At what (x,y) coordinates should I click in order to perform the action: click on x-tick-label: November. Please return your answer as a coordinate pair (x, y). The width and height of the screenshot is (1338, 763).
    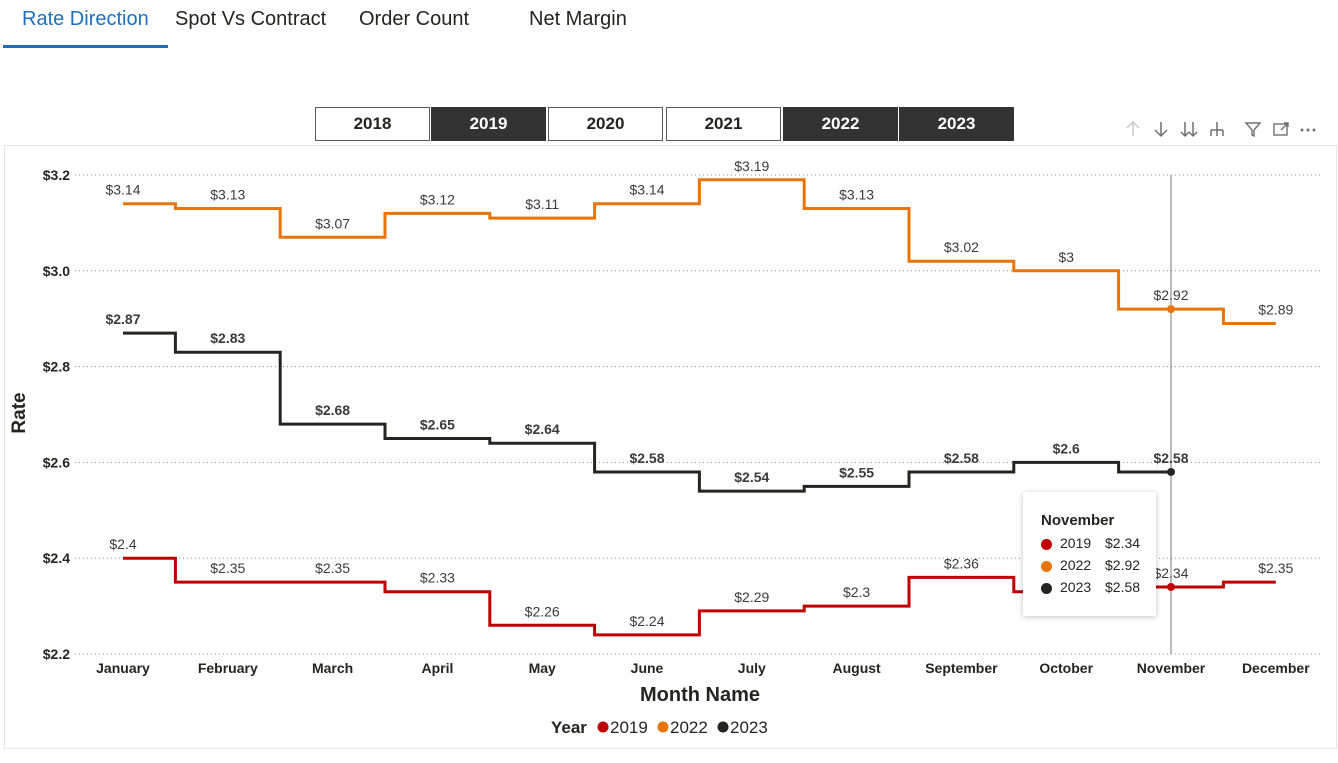
    Looking at the image, I should click on (1171, 668).